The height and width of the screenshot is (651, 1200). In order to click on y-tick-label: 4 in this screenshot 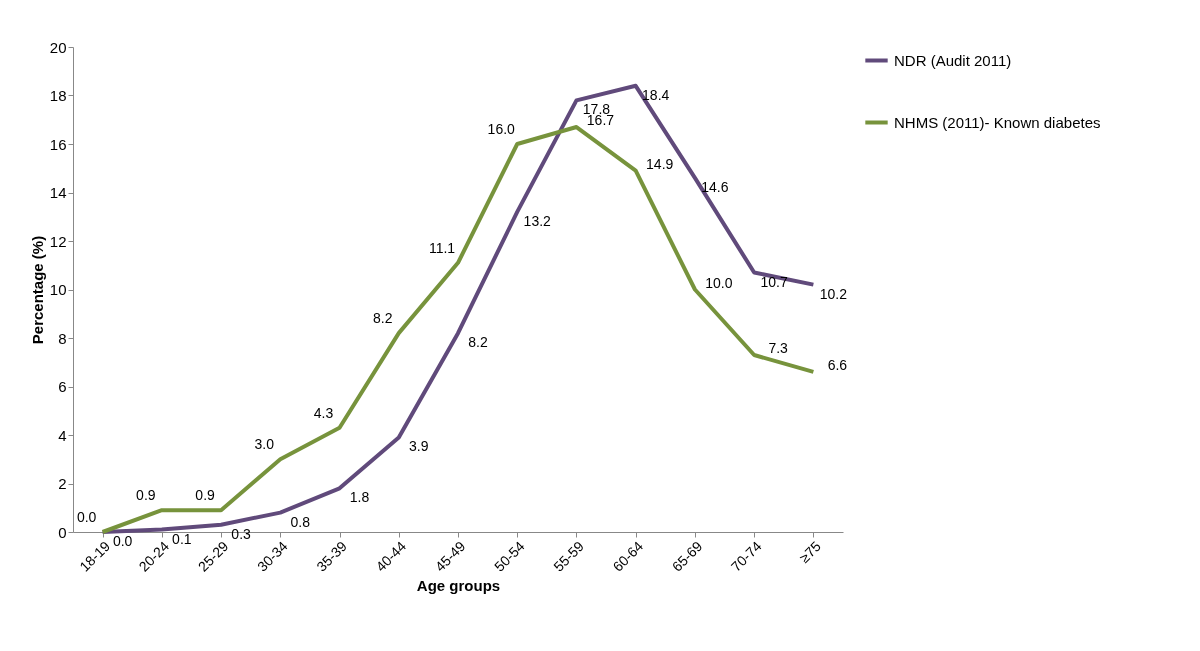, I will do `click(62, 435)`.